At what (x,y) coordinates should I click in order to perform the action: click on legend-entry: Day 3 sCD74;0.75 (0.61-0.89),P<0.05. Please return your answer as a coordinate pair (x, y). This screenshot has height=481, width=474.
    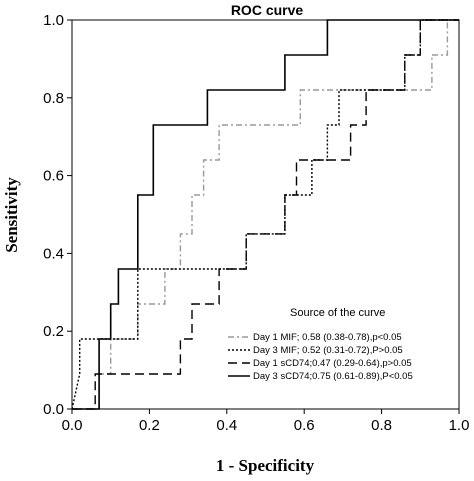
    Looking at the image, I should click on (333, 376).